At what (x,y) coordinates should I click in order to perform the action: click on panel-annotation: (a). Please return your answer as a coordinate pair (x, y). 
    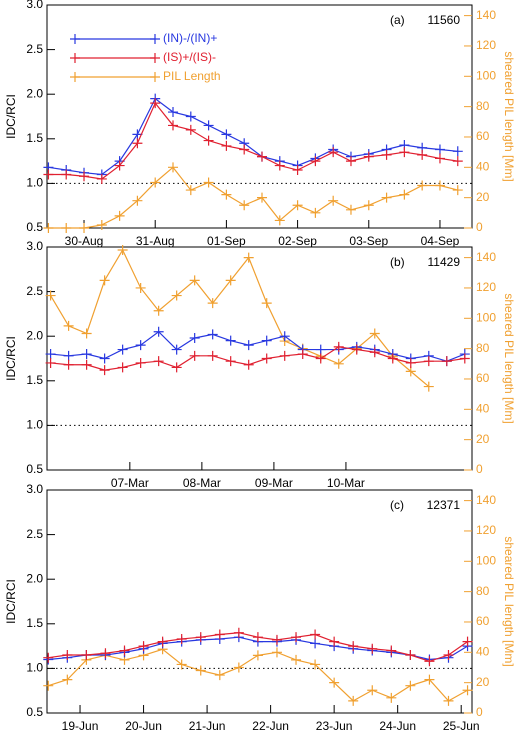
    Looking at the image, I should click on (397, 20).